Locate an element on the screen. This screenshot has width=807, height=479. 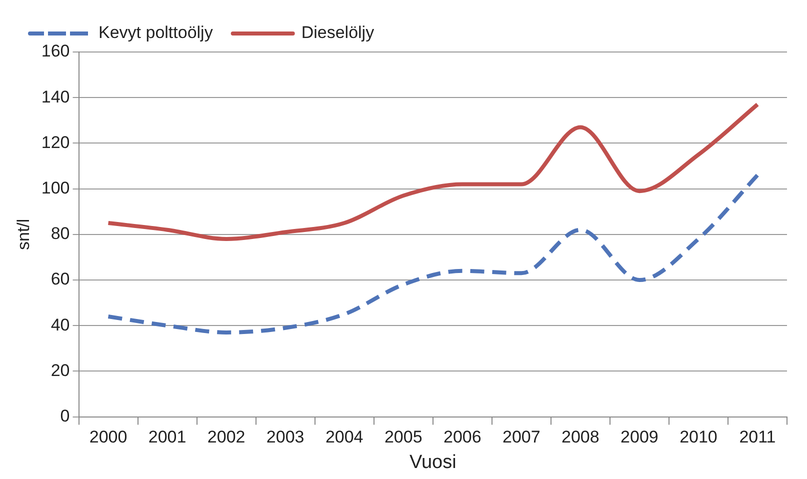
y-tick-label: 60 is located at coordinates (60, 279).